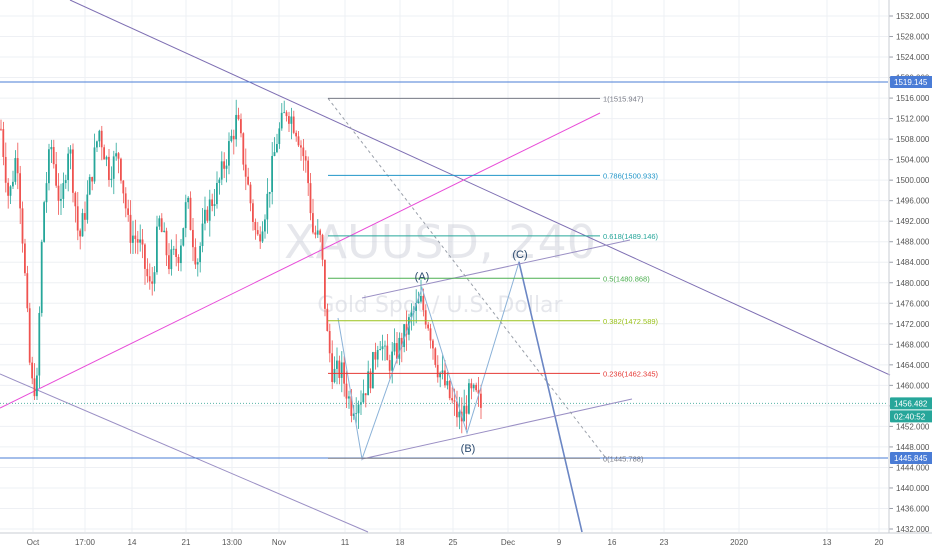 The width and height of the screenshot is (932, 550). What do you see at coordinates (913, 119) in the screenshot?
I see `y-tick-label: 1512.000` at bounding box center [913, 119].